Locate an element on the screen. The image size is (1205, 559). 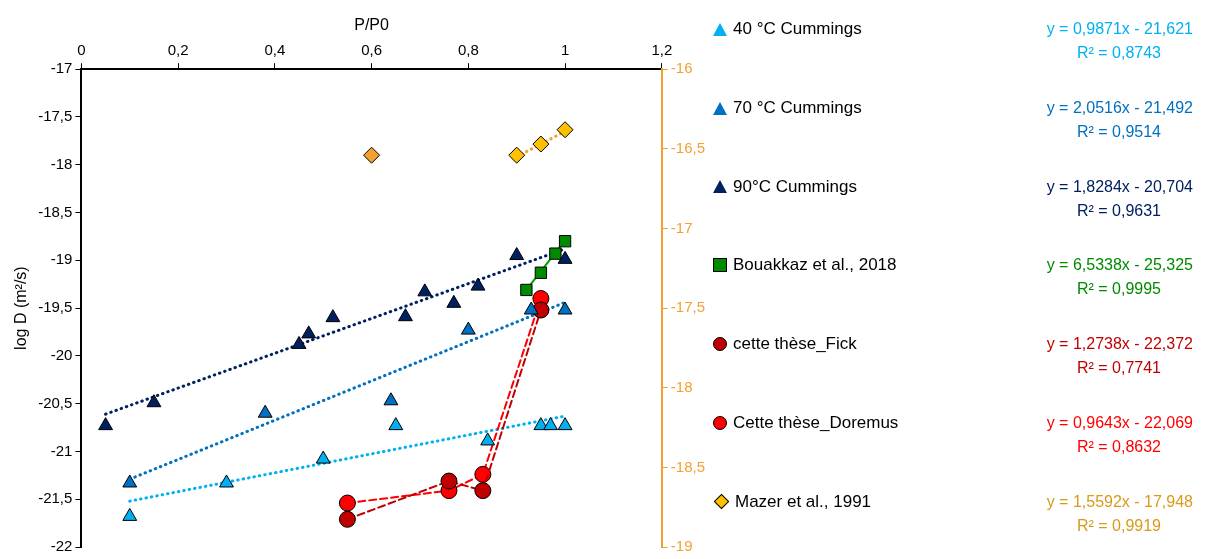
y2-tick-label: -17 is located at coordinates (681, 227).